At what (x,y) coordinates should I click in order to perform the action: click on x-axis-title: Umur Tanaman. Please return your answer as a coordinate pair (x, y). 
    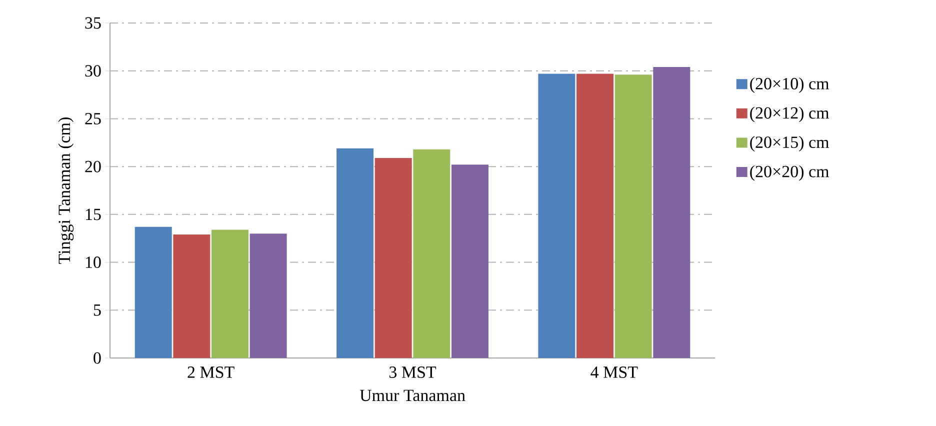
    Looking at the image, I should click on (413, 396).